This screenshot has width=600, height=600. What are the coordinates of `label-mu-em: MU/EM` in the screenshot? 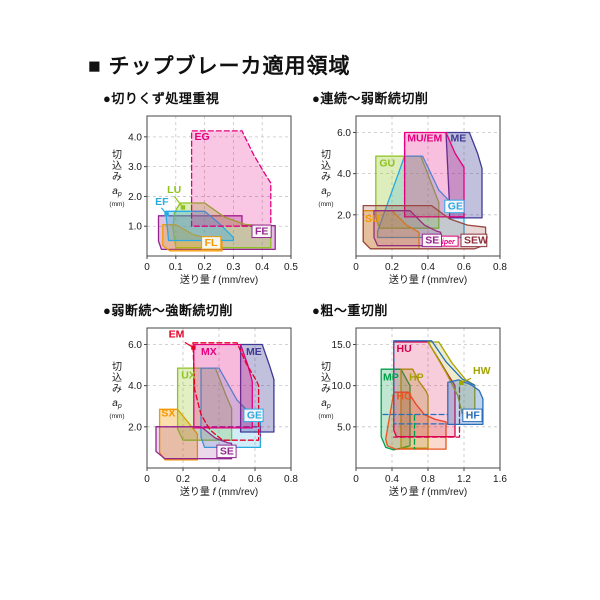 It's located at (424, 139).